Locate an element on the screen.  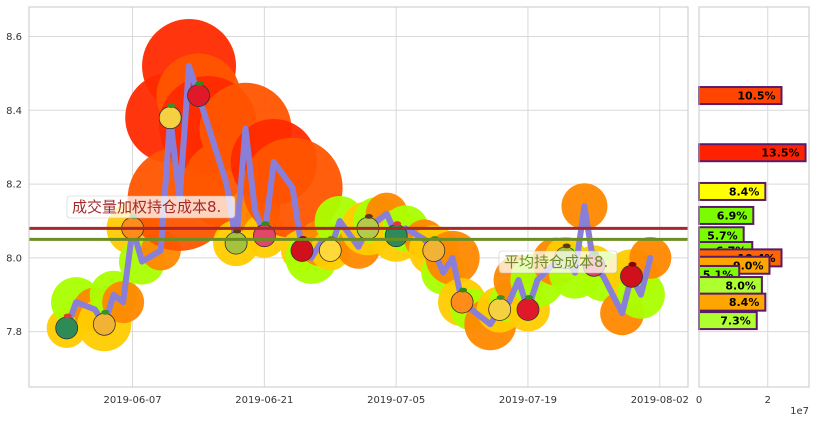
watermelon-icon-body is located at coordinates (67, 328).